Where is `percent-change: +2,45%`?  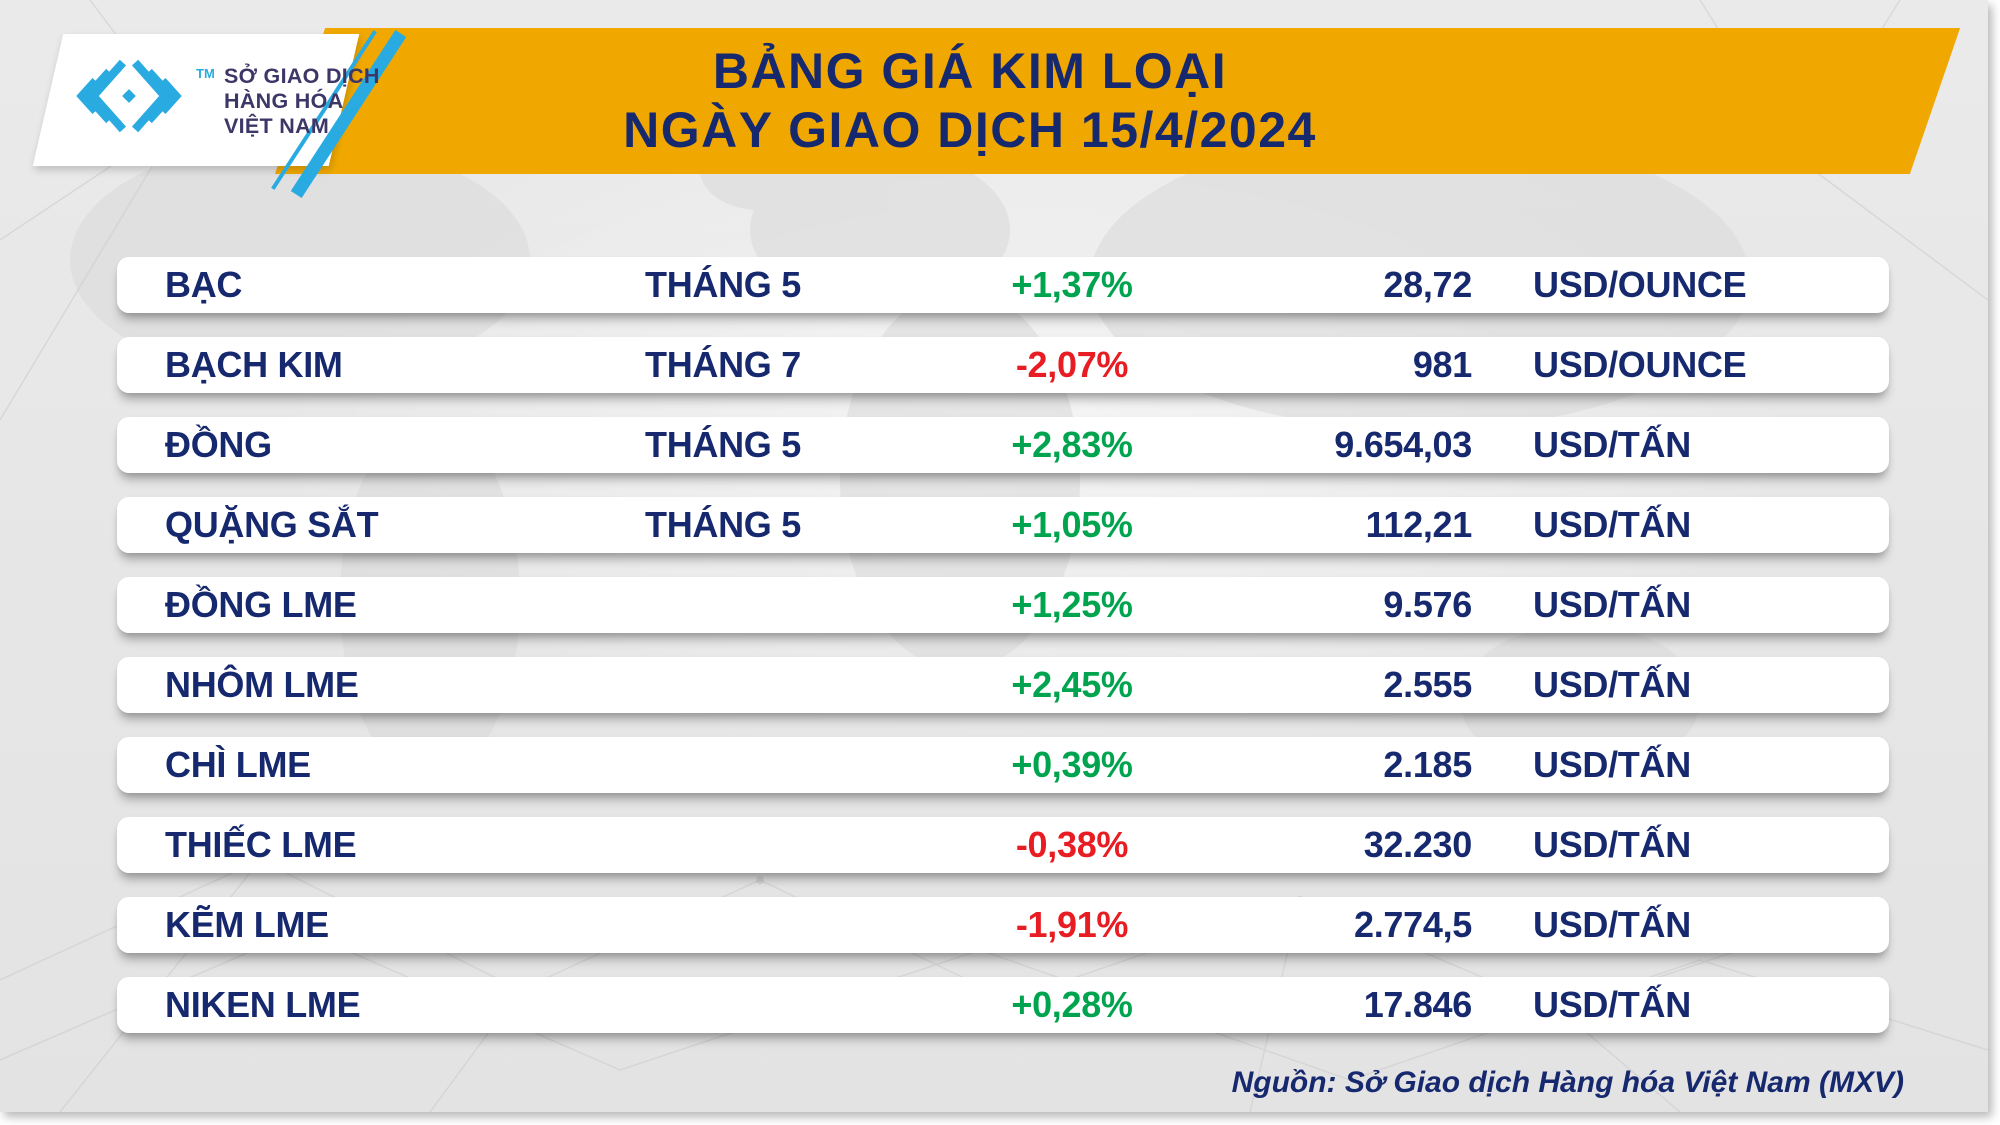
percent-change: +2,45% is located at coordinates (1072, 684).